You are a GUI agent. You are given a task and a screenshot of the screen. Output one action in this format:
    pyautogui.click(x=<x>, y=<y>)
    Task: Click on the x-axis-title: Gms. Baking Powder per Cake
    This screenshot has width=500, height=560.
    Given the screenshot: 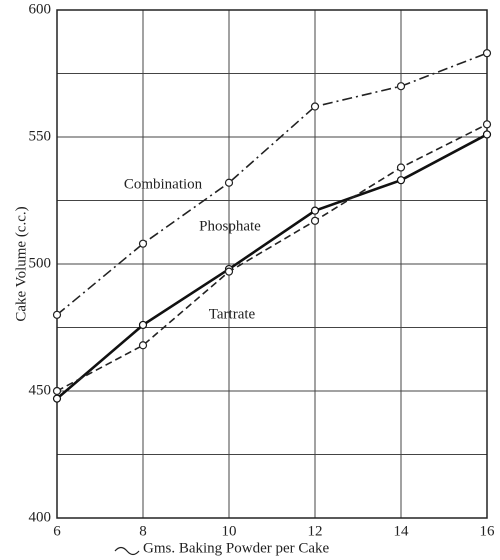 What is the action you would take?
    pyautogui.click(x=236, y=548)
    